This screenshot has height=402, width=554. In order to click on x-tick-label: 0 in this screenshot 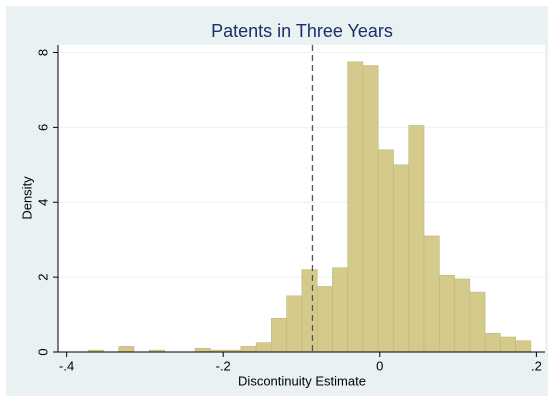, I will do `click(379, 365)`.